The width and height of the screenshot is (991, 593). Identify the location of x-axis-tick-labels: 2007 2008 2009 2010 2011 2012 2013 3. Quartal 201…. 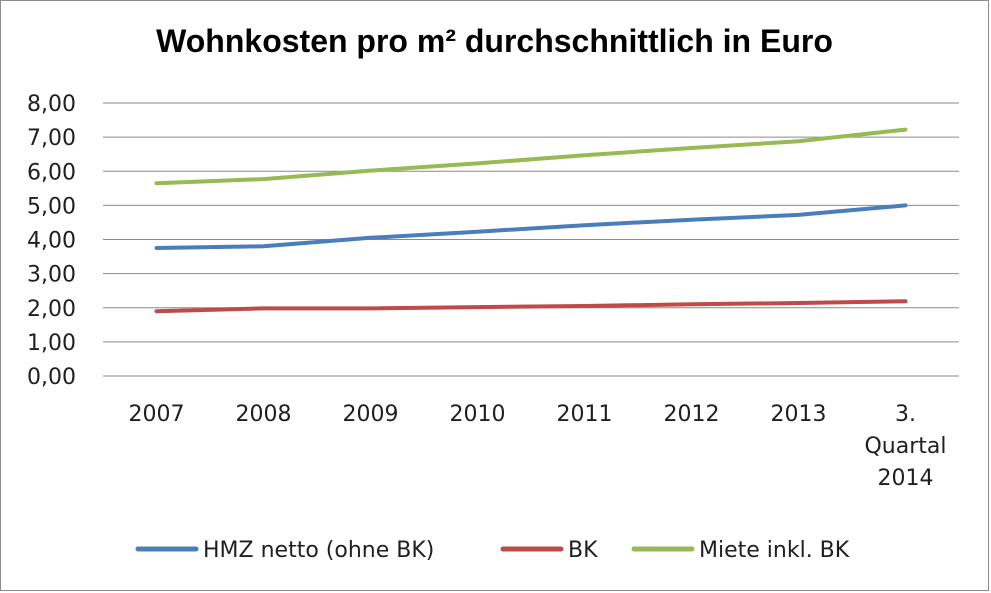
(538, 446).